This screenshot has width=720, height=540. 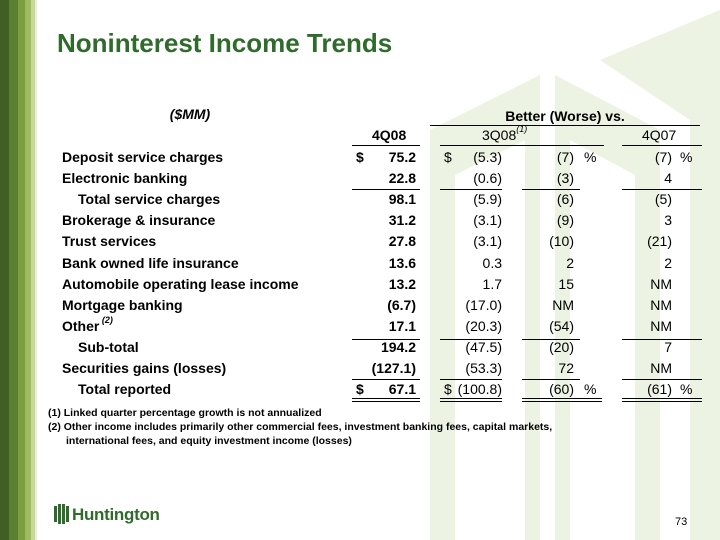 What do you see at coordinates (479, 389) in the screenshot?
I see `row-diff-amount: (100.8)` at bounding box center [479, 389].